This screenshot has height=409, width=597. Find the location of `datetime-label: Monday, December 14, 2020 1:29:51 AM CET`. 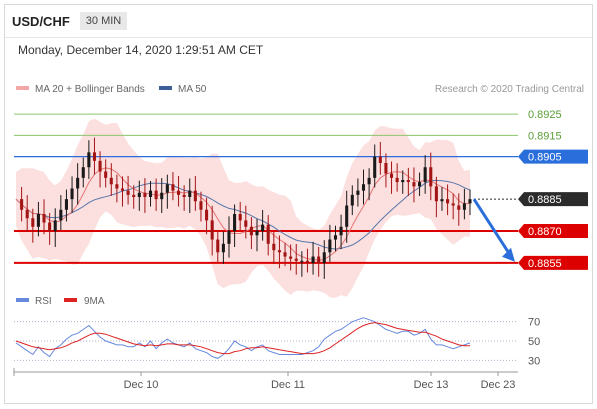

datetime-label: Monday, December 14, 2020 1:29:51 AM CET is located at coordinates (141, 50).